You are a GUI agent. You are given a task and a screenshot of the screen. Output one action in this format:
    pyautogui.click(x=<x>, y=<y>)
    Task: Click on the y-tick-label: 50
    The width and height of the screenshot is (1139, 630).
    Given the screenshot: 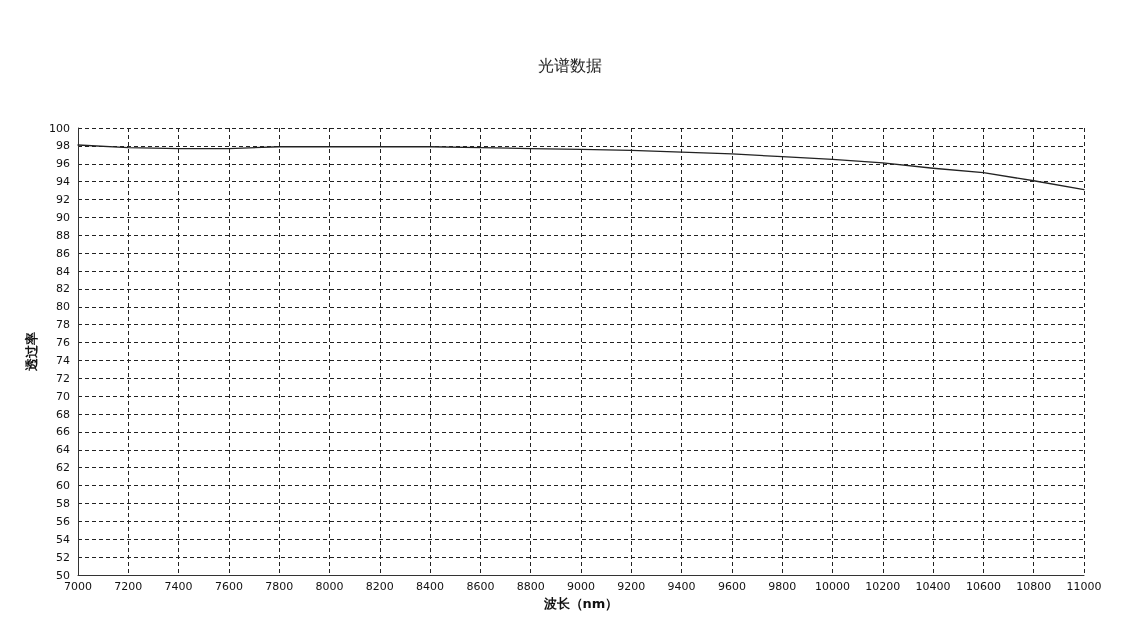 What is the action you would take?
    pyautogui.click(x=63, y=575)
    